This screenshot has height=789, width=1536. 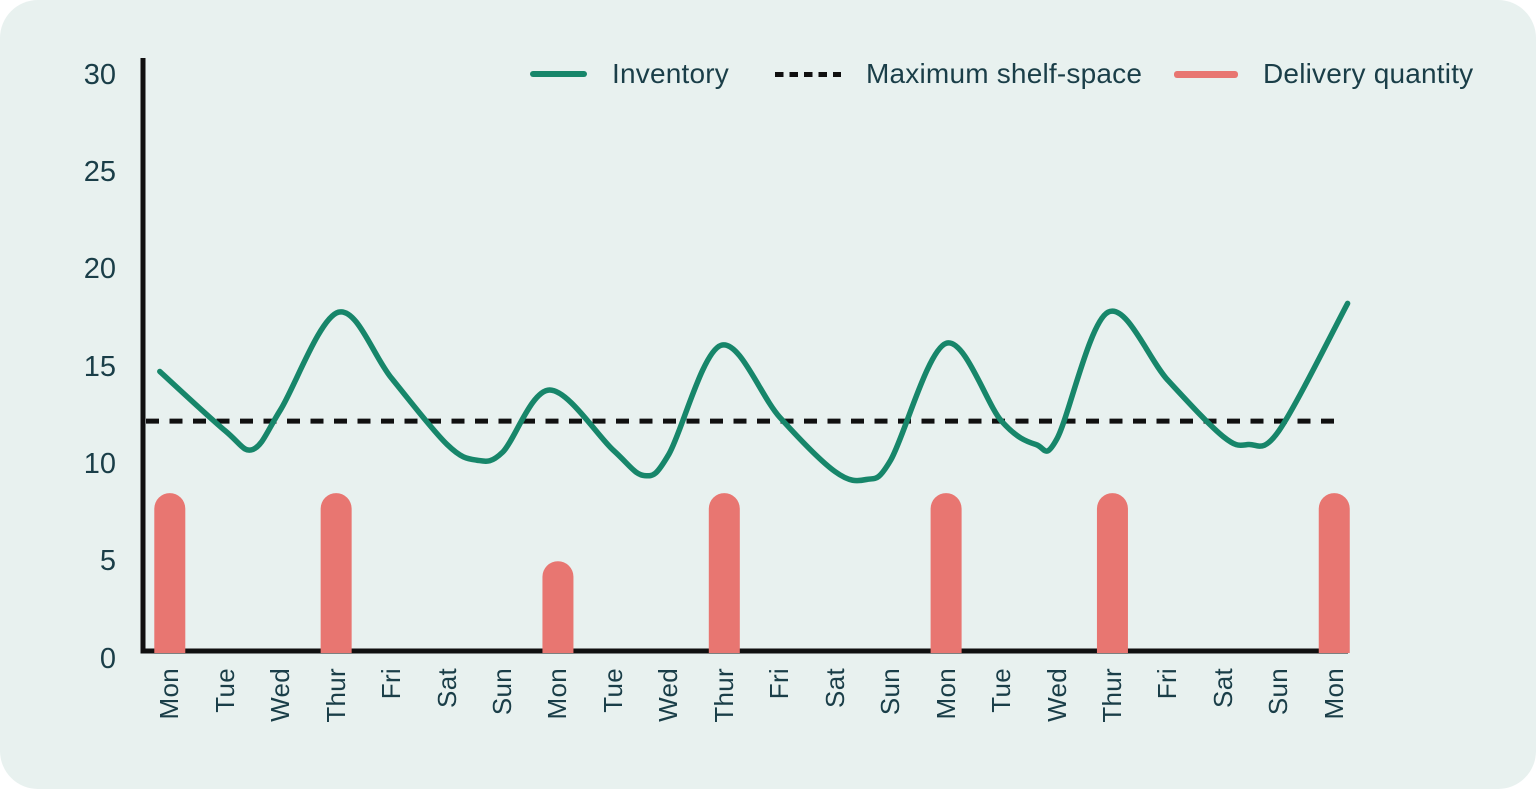 I want to click on legend-item-max-shelf-space: Maximum shelf-space, so click(x=958, y=74).